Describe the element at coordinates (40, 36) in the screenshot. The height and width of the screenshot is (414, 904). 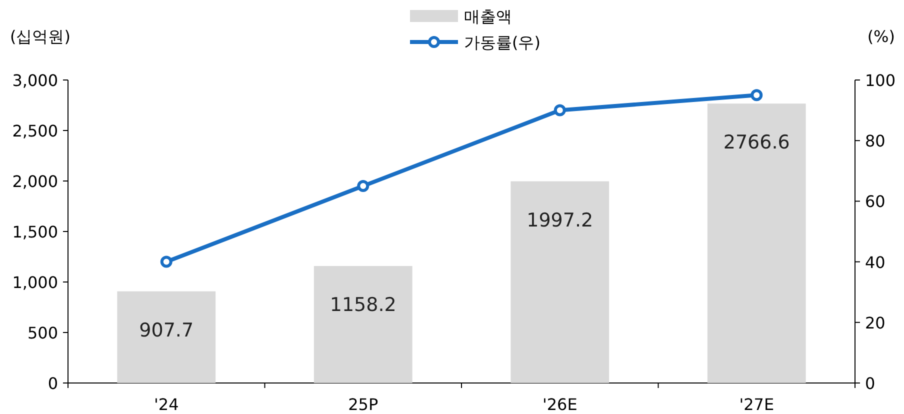
I see `y-axis-title: (십억원)` at that location.